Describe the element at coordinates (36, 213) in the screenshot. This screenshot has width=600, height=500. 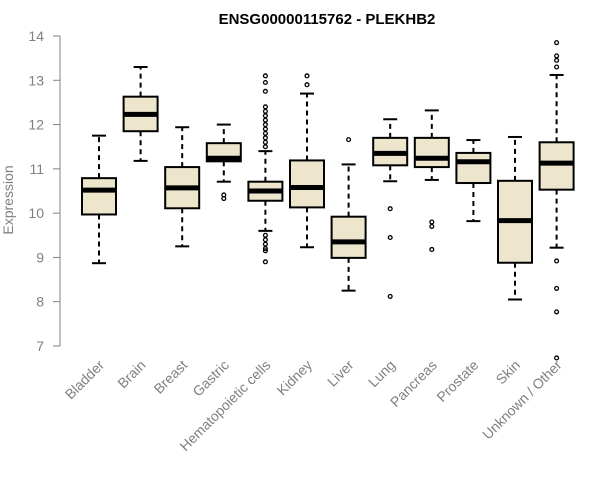
I see `y-tick-label: 10` at that location.